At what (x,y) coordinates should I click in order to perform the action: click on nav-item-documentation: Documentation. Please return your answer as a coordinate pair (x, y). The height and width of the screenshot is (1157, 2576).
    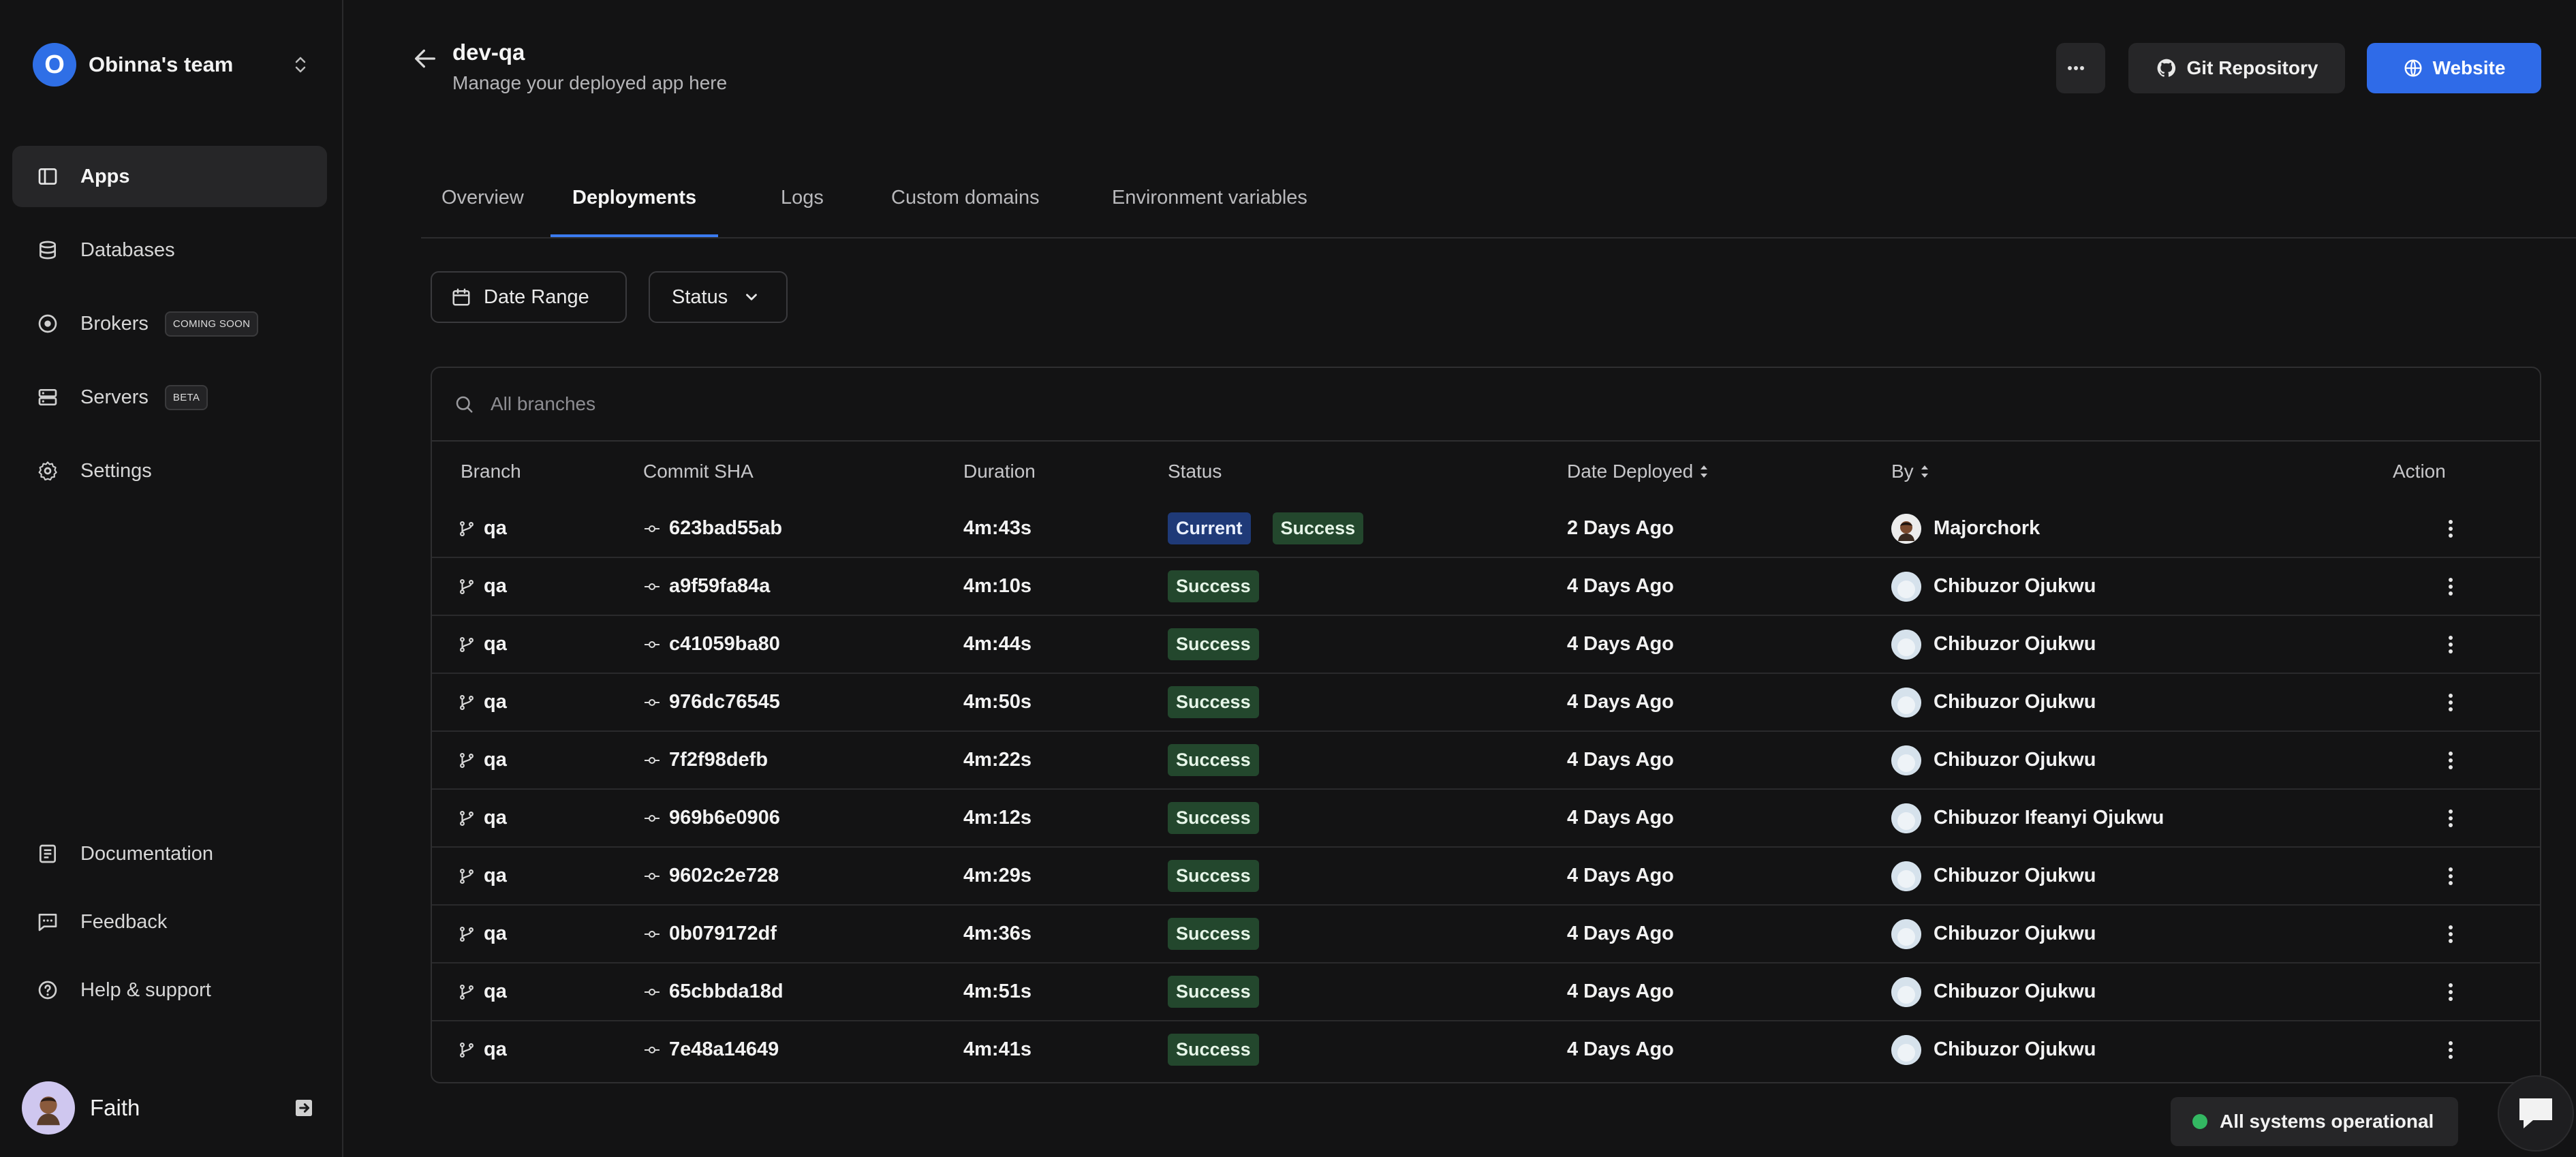
    Looking at the image, I should click on (169, 854).